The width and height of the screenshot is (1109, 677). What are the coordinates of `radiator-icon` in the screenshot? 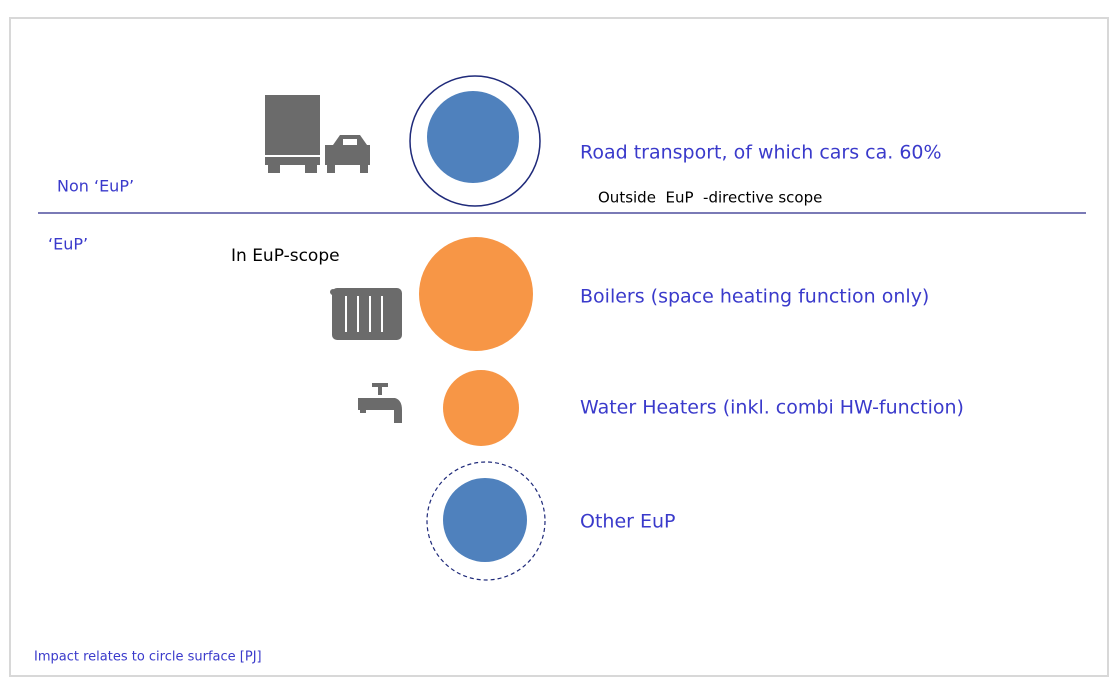 It's located at (366, 314).